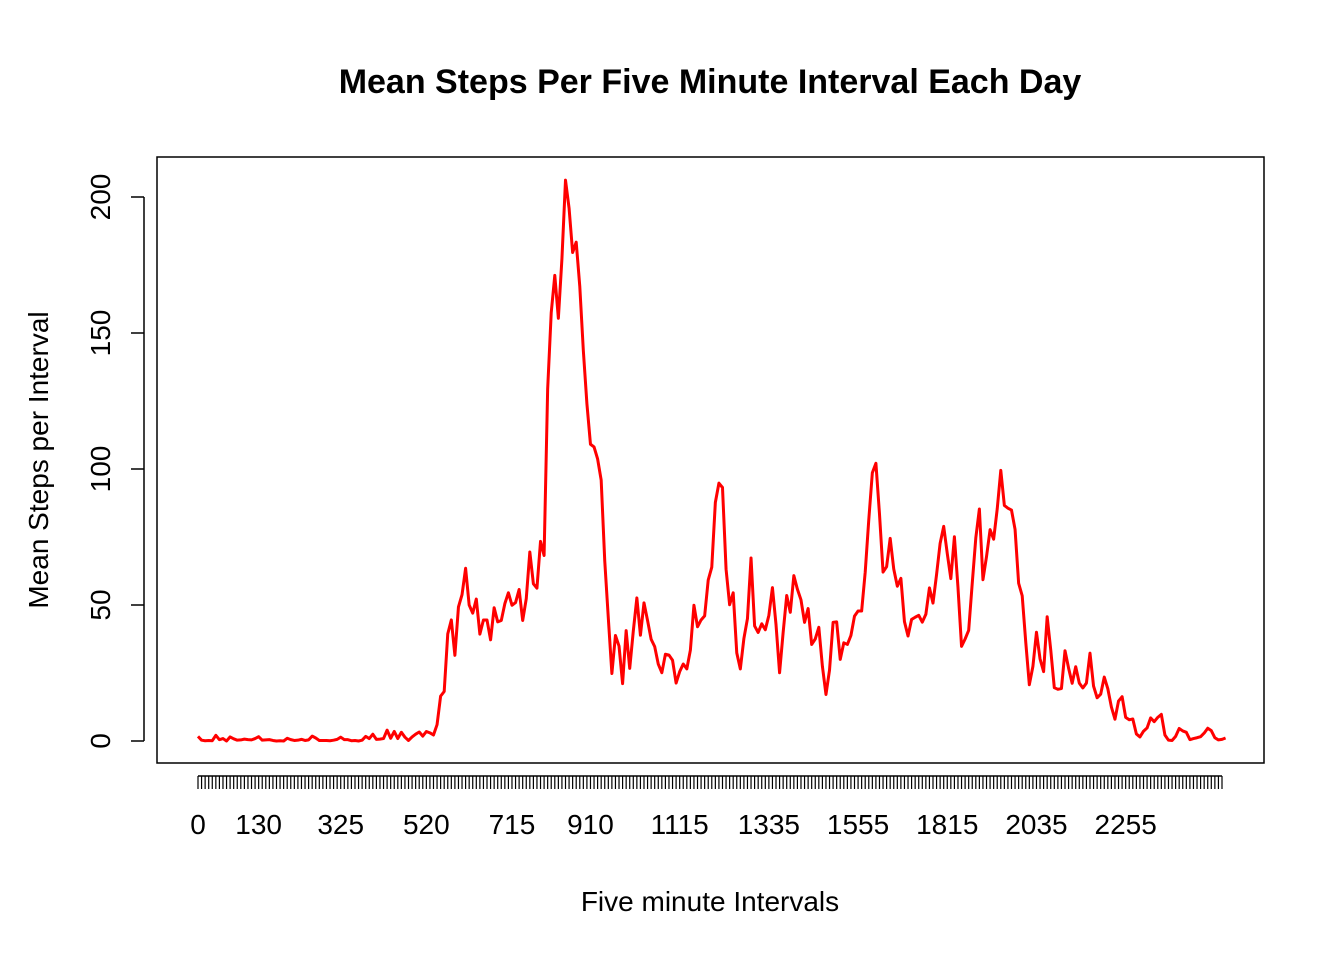 The image size is (1344, 960). I want to click on x-tick-label: 325, so click(340, 824).